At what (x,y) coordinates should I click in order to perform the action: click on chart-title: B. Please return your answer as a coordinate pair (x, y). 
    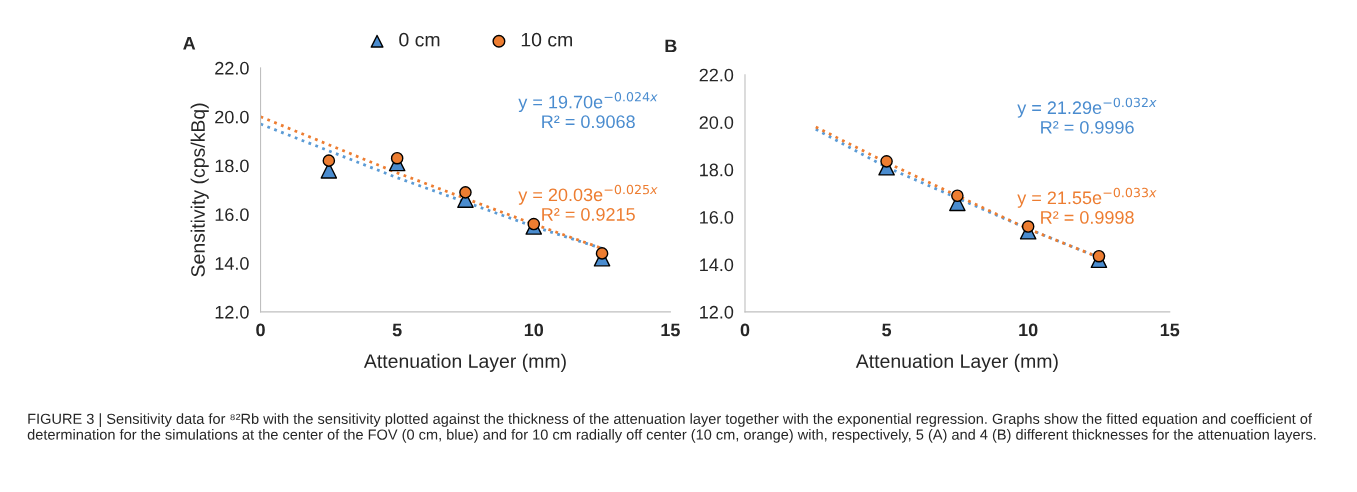
    Looking at the image, I should click on (671, 46).